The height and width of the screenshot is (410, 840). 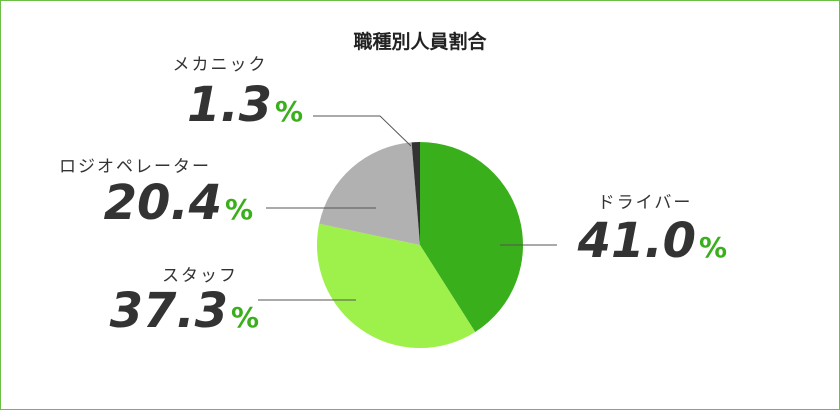 I want to click on value-label: 41.0, so click(x=636, y=241).